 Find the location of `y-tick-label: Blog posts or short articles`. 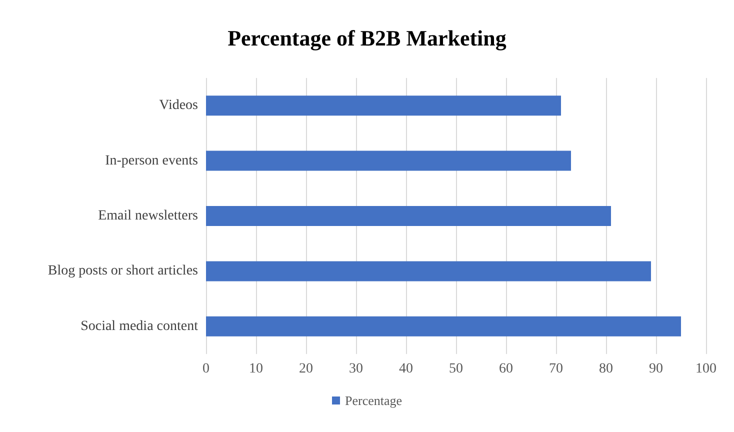

y-tick-label: Blog posts or short articles is located at coordinates (123, 271).